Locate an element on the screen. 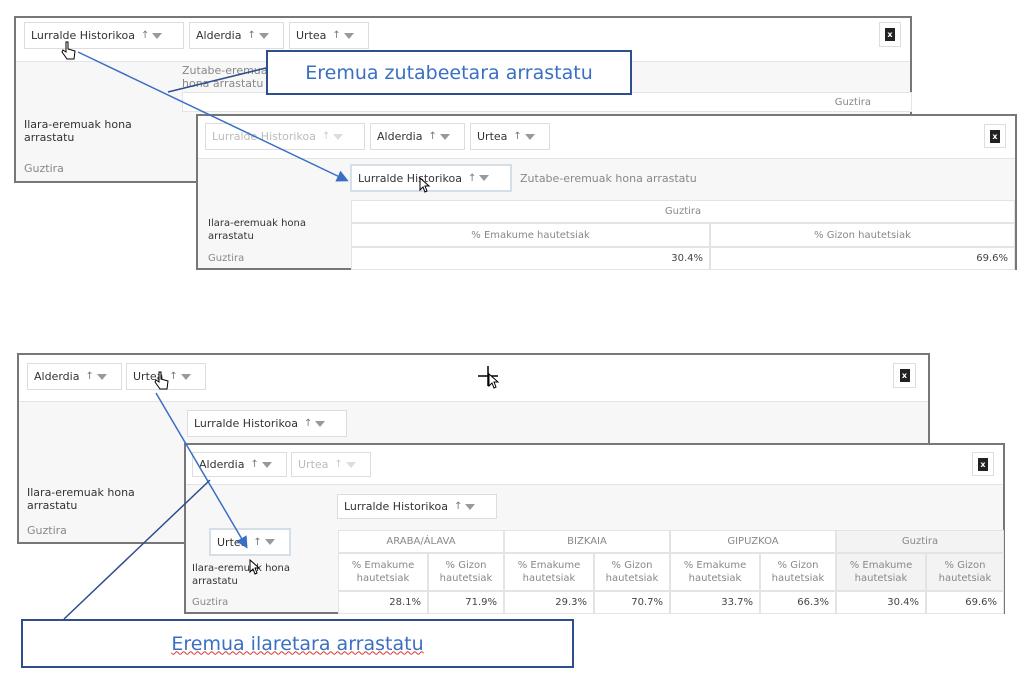 The width and height of the screenshot is (1020, 675). field-toolbar: Lurralde Historikoa ↑ Alderdia ↑ Urtea ↑ x is located at coordinates (606, 137).